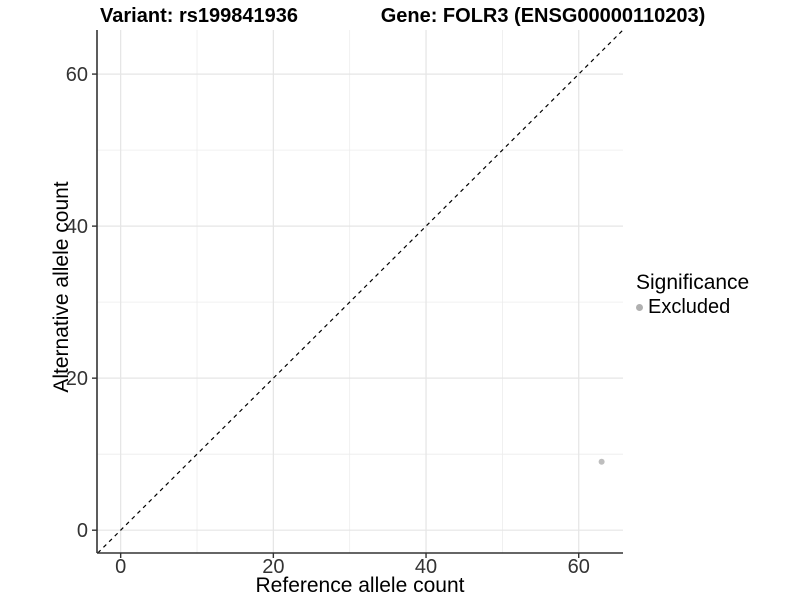  Describe the element at coordinates (693, 282) in the screenshot. I see `legend-title: Significance` at that location.